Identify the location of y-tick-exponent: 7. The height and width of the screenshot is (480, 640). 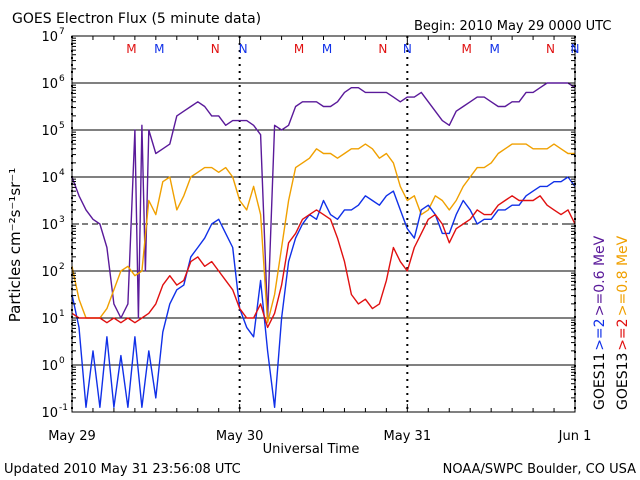
(62, 32).